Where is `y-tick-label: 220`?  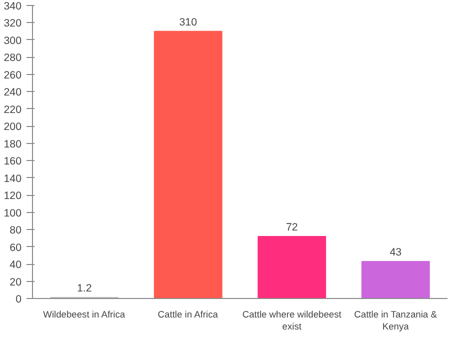
y-tick-label: 220 is located at coordinates (13, 110).